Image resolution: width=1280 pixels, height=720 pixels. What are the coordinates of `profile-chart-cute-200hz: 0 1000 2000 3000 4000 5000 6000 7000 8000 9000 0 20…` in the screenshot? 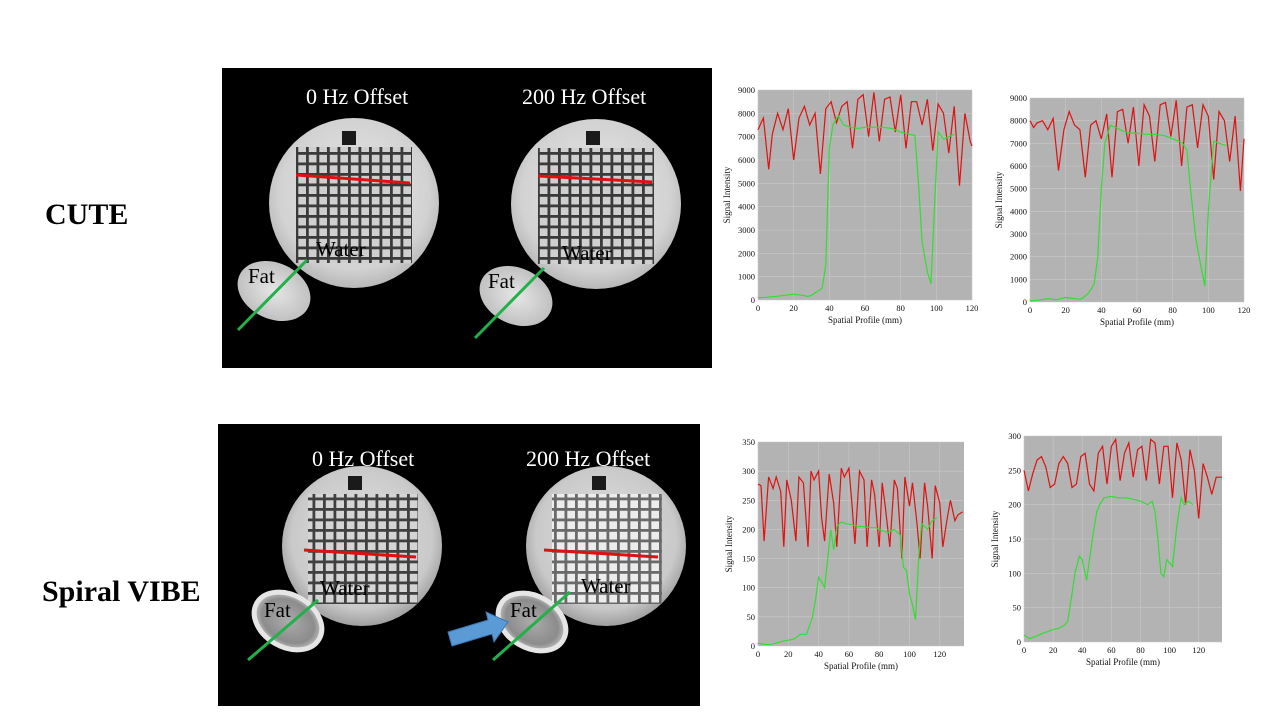 It's located at (1121, 217).